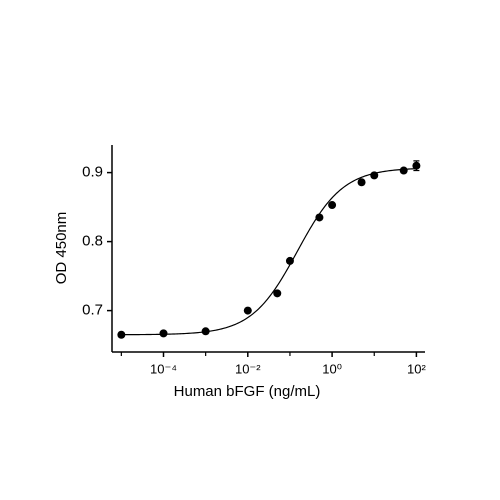 This screenshot has width=500, height=500. I want to click on x-tick-label: 10², so click(416, 368).